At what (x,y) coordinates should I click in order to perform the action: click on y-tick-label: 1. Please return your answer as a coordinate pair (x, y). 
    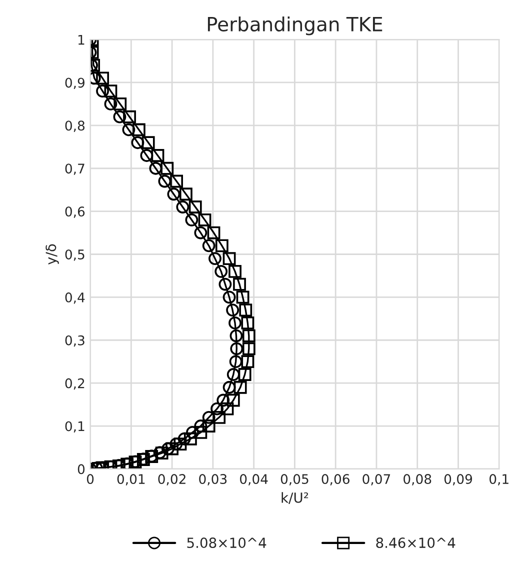
    Looking at the image, I should click on (81, 39).